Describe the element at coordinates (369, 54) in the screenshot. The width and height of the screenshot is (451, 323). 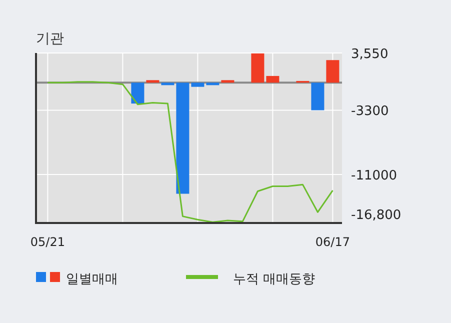
I see `y-tick-label: 3,550` at that location.